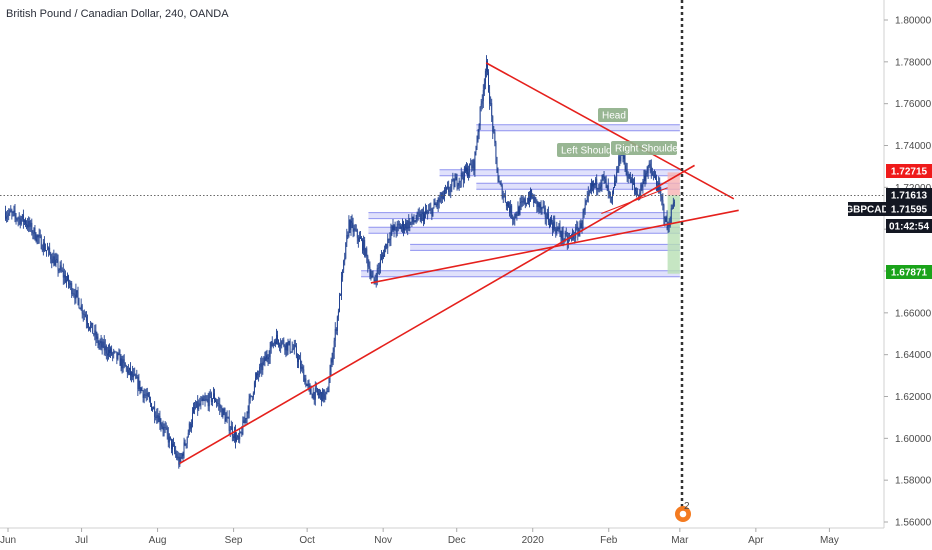 This screenshot has height=550, width=932. I want to click on position-tool, so click(673, 223).